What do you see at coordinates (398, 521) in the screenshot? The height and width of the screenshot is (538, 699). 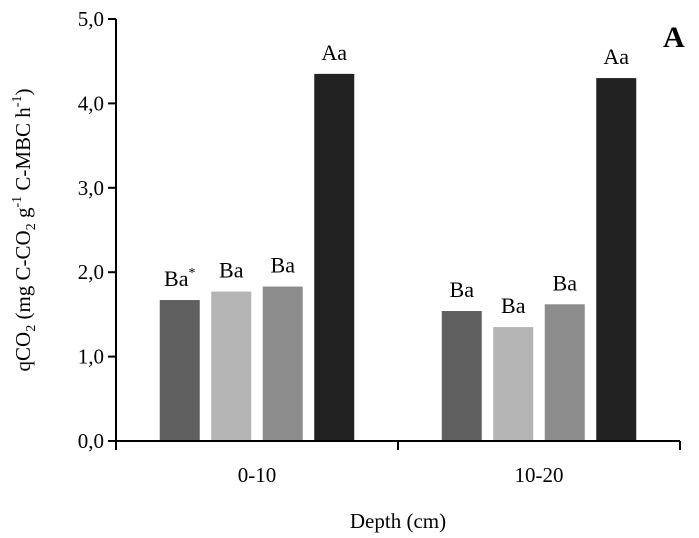 I see `x-axis-label: Depth (cm)` at bounding box center [398, 521].